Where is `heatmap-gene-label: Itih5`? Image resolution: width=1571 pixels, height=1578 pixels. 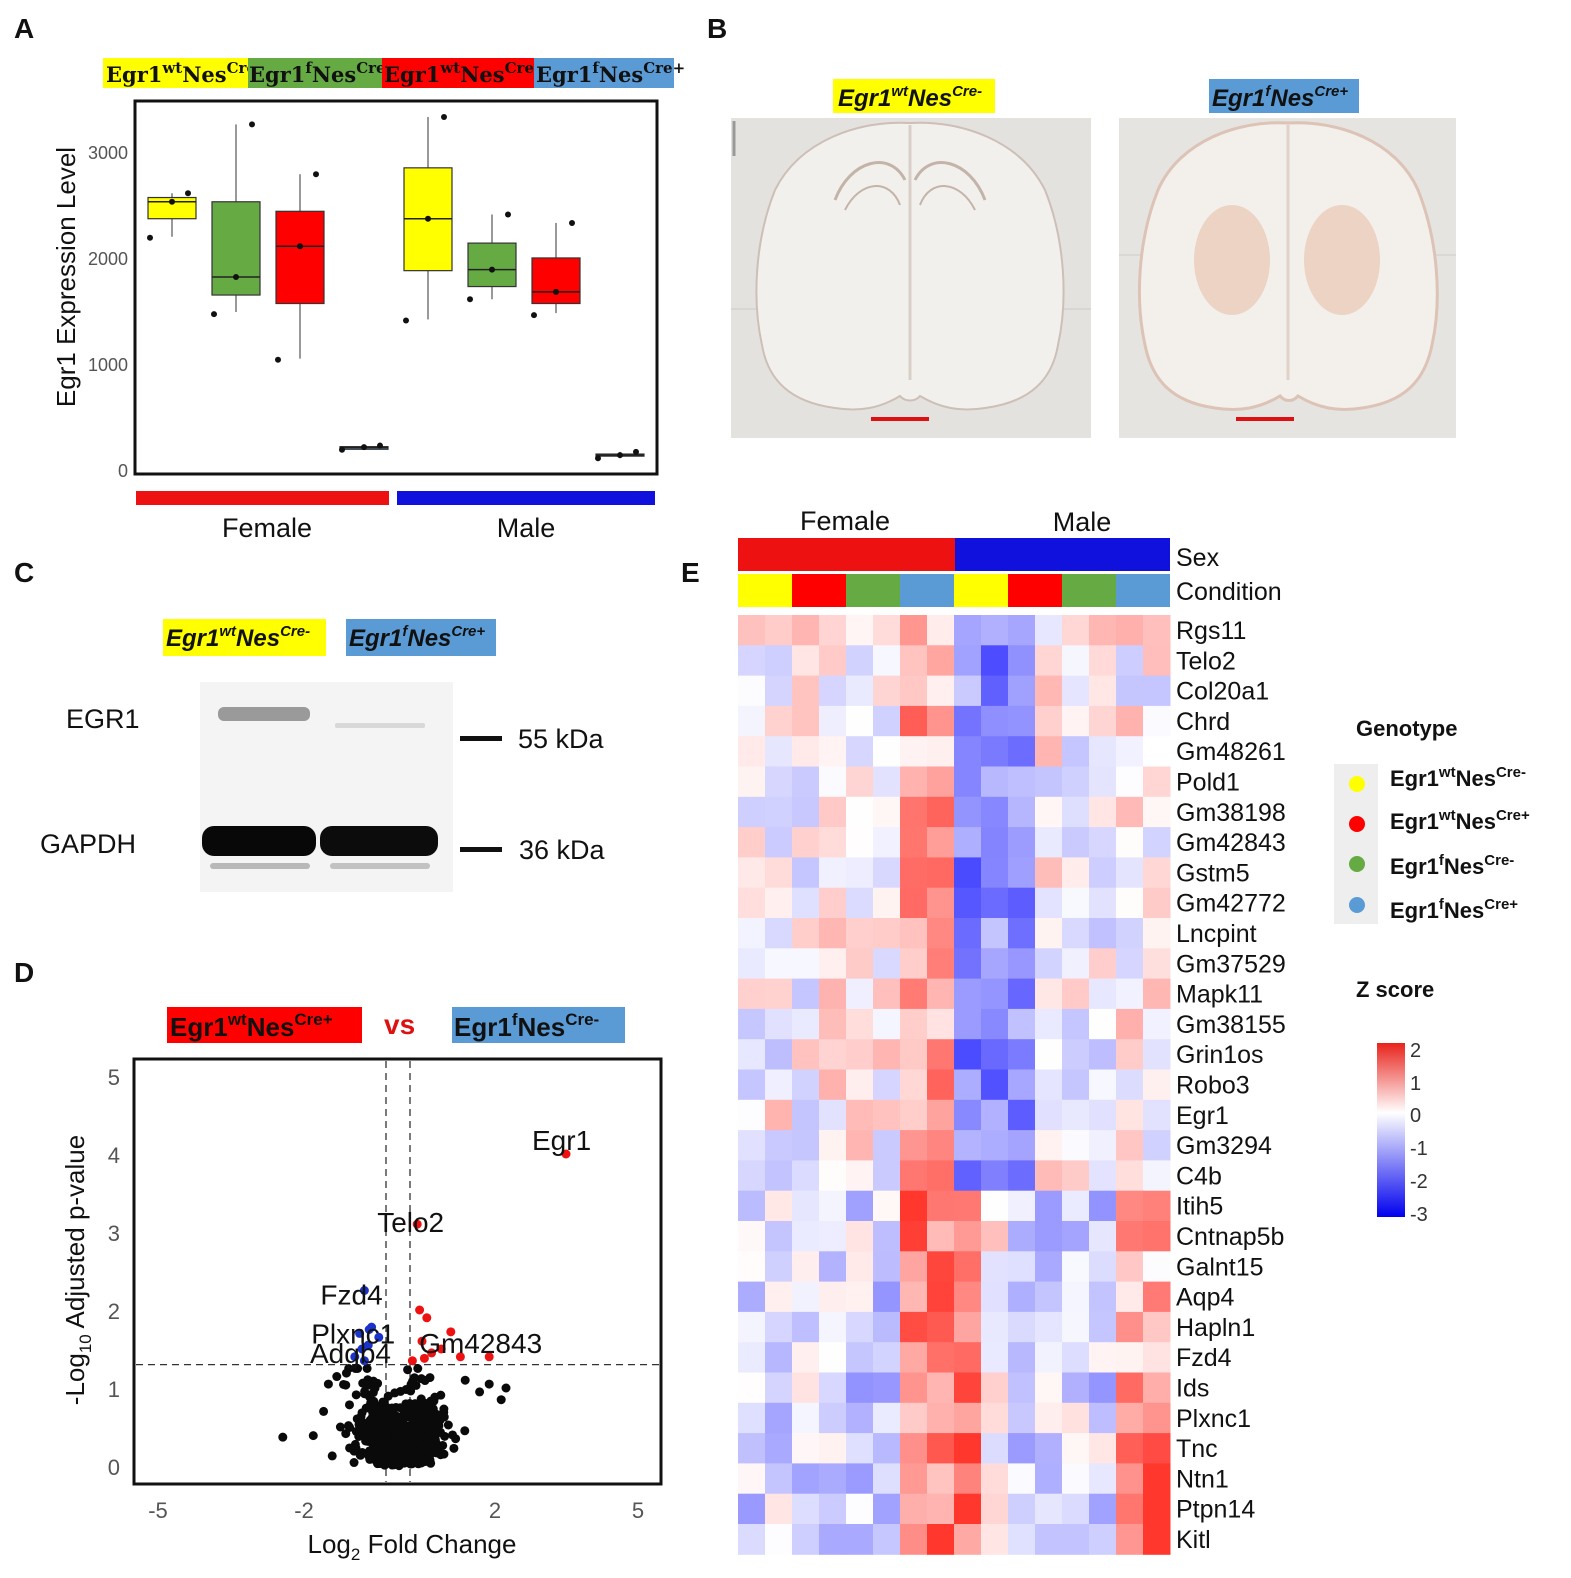
heatmap-gene-label: Itih5 is located at coordinates (1199, 1207).